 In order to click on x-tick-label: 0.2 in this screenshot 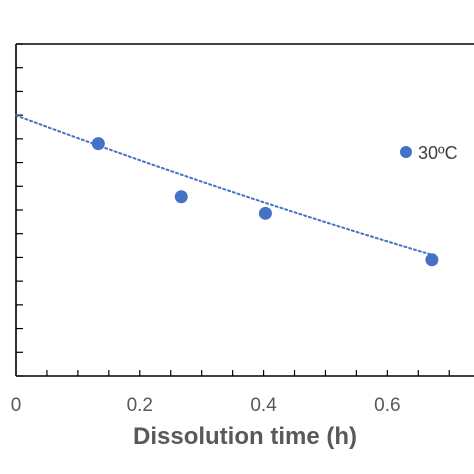, I will do `click(140, 405)`.